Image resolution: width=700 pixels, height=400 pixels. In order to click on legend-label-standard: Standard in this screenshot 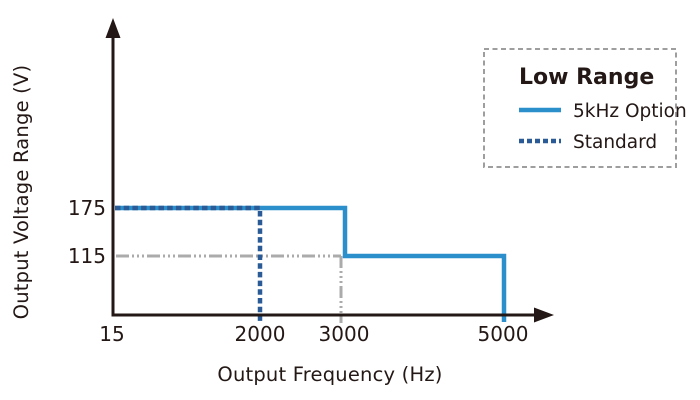, I will do `click(615, 142)`.